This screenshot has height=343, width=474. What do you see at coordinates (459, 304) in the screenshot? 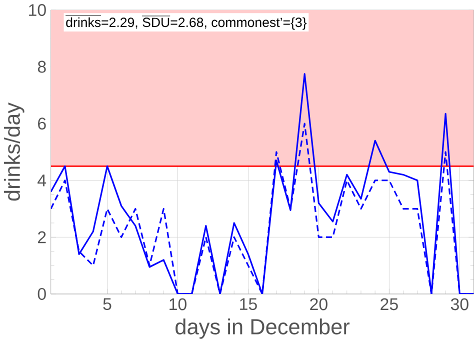
I see `x-tick-label: 30` at bounding box center [459, 304].